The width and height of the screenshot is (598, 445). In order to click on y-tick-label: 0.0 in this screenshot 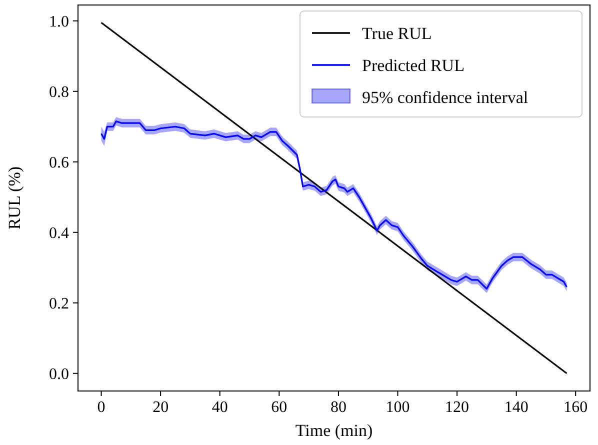, I will do `click(59, 374)`.